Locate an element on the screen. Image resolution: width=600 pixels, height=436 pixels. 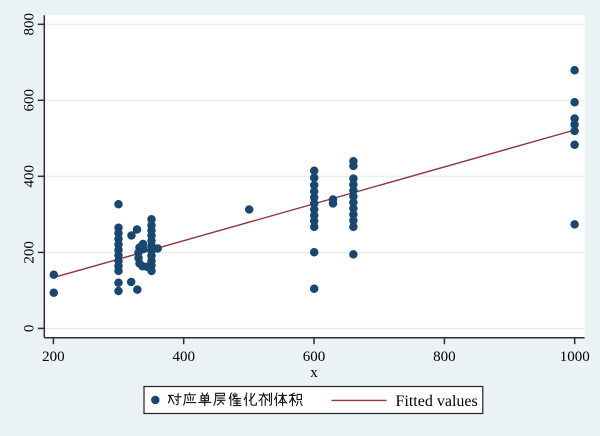
svg-text: x is located at coordinates (314, 373).